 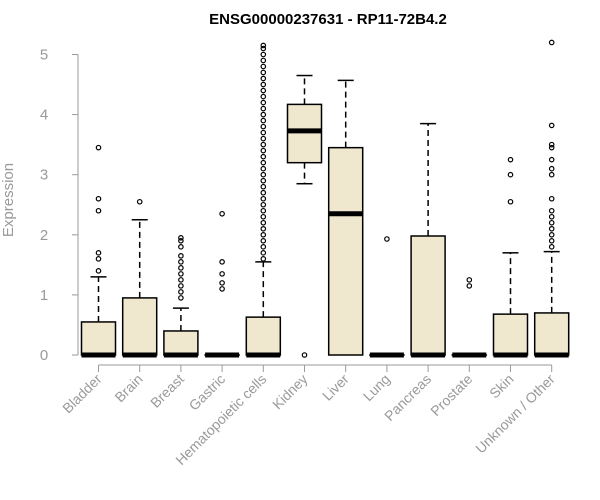 I want to click on y-tick-label: 2, so click(x=44, y=235).